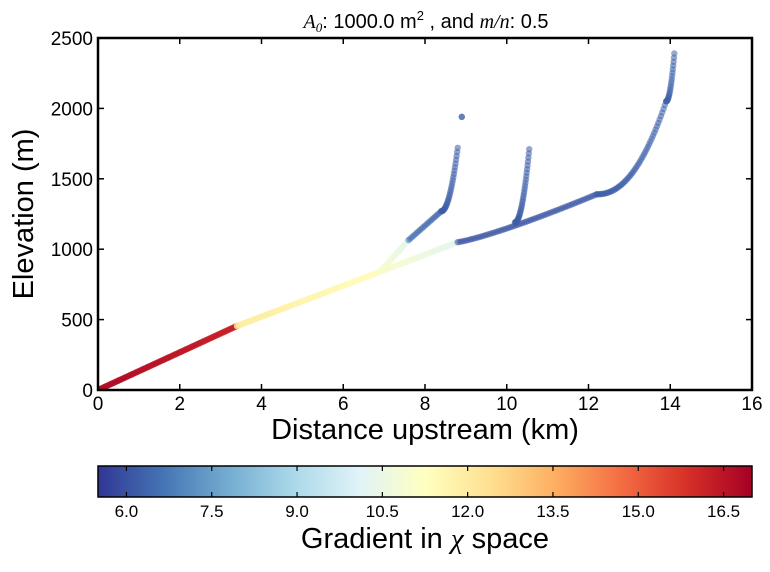  I want to click on y-tick-label: 500, so click(77, 321).